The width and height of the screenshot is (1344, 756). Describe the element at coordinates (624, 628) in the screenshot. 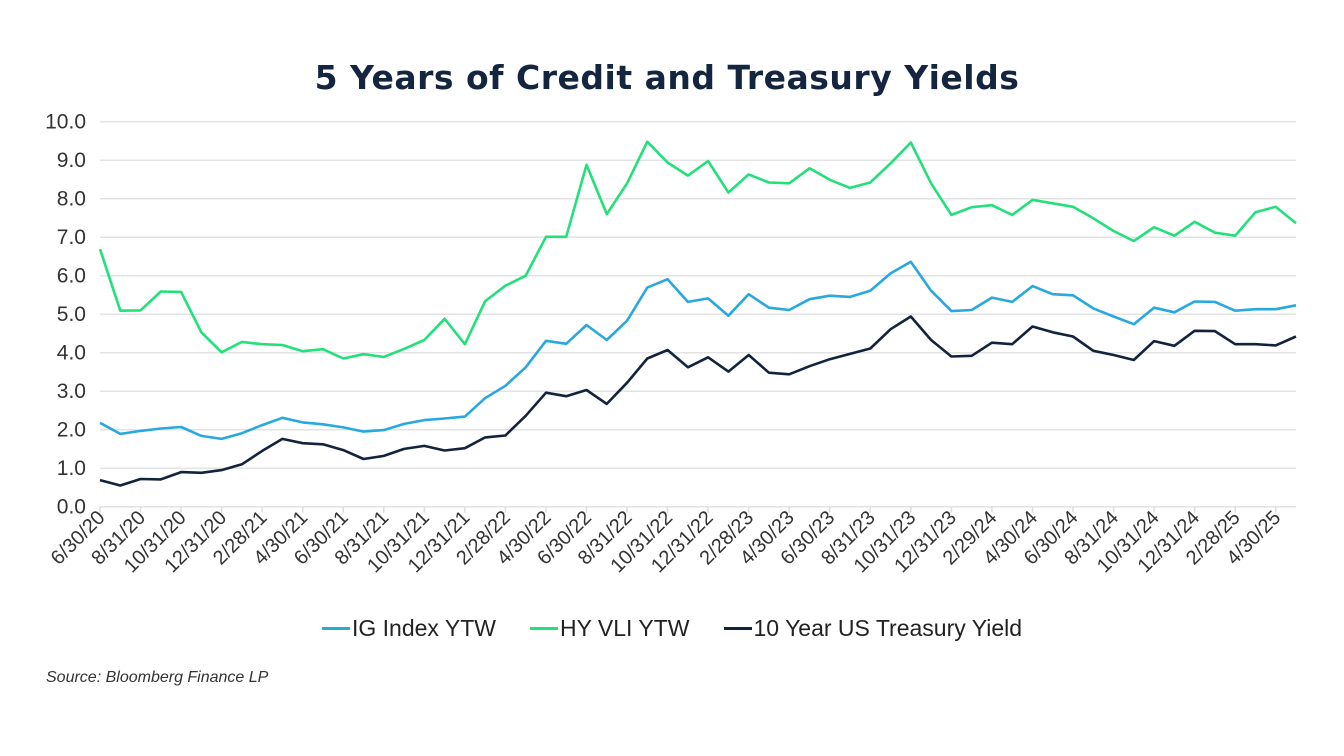

I see `legend-label-hy: HY VLI YTW` at that location.